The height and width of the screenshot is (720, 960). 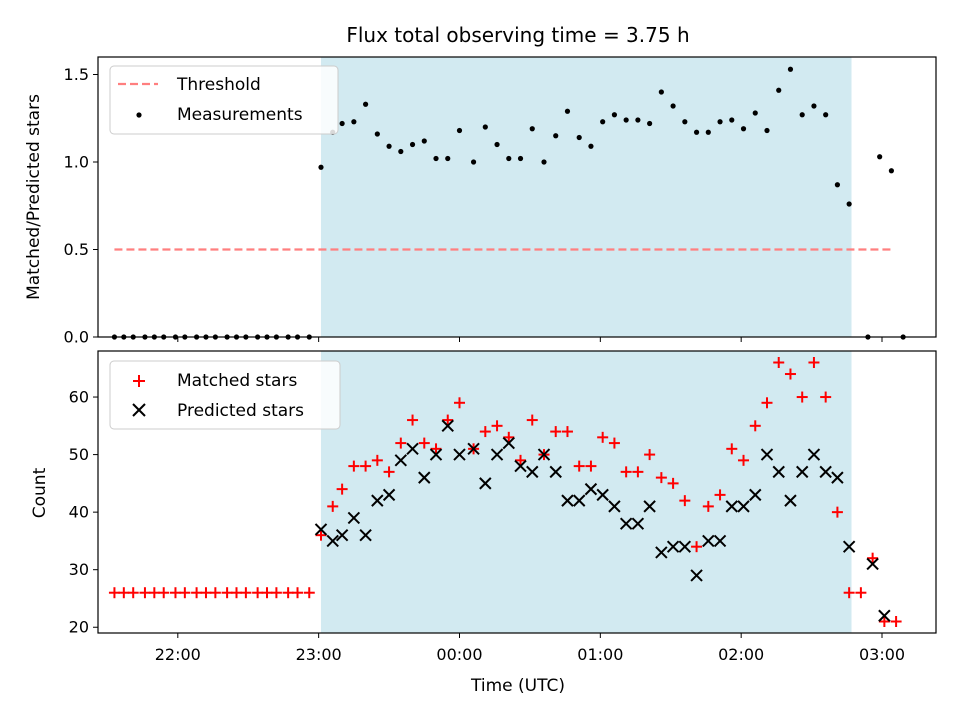 What do you see at coordinates (76, 74) in the screenshot?
I see `top-y-tick-label: 1.5` at bounding box center [76, 74].